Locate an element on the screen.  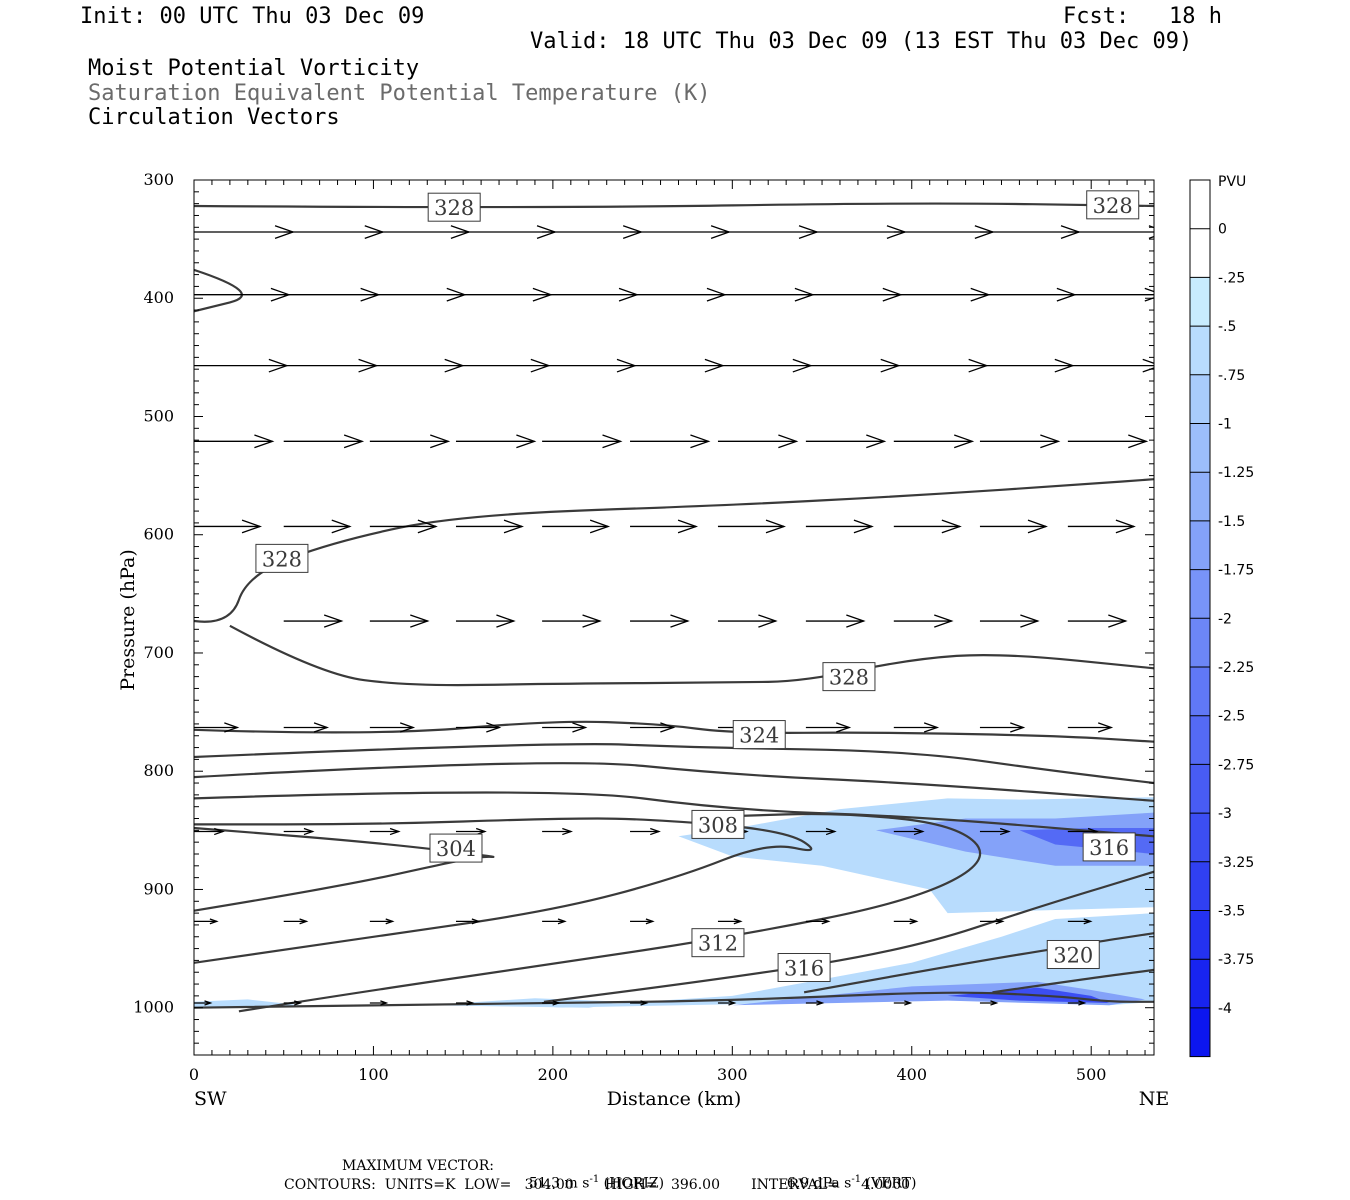
contour-label-box: 312 is located at coordinates (718, 943).